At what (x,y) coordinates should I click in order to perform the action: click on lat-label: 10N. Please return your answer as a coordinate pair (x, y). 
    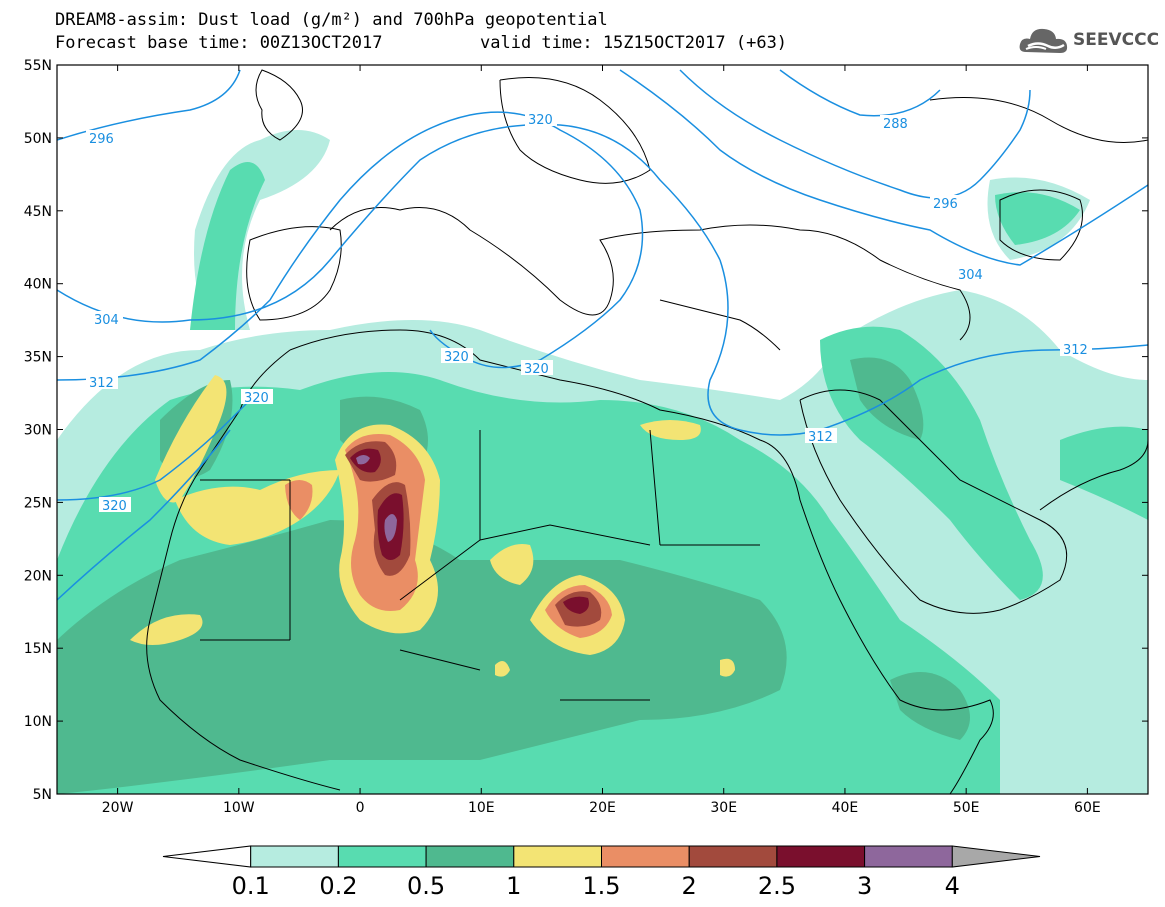
    Looking at the image, I should click on (38, 722).